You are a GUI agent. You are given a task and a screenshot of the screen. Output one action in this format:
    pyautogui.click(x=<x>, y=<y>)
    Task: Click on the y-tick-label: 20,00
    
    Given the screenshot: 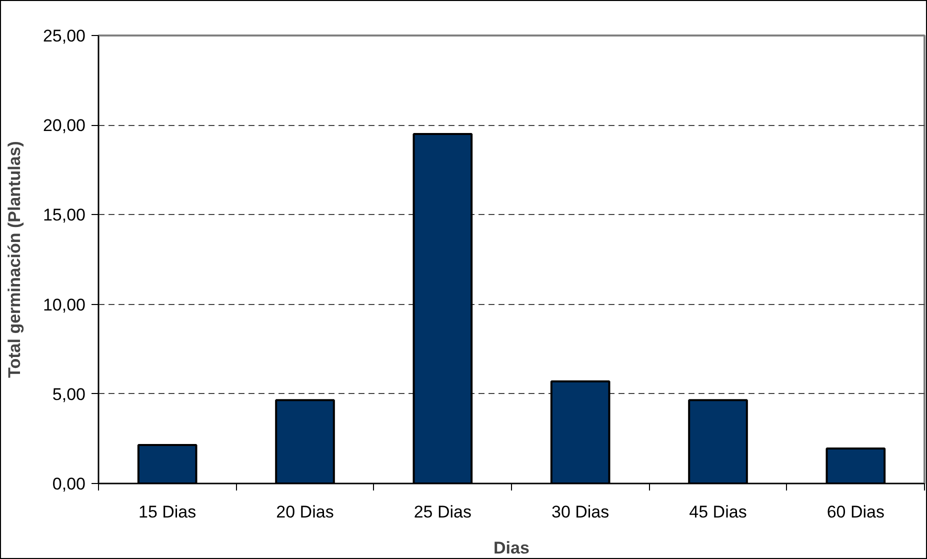 What is the action you would take?
    pyautogui.click(x=64, y=126)
    